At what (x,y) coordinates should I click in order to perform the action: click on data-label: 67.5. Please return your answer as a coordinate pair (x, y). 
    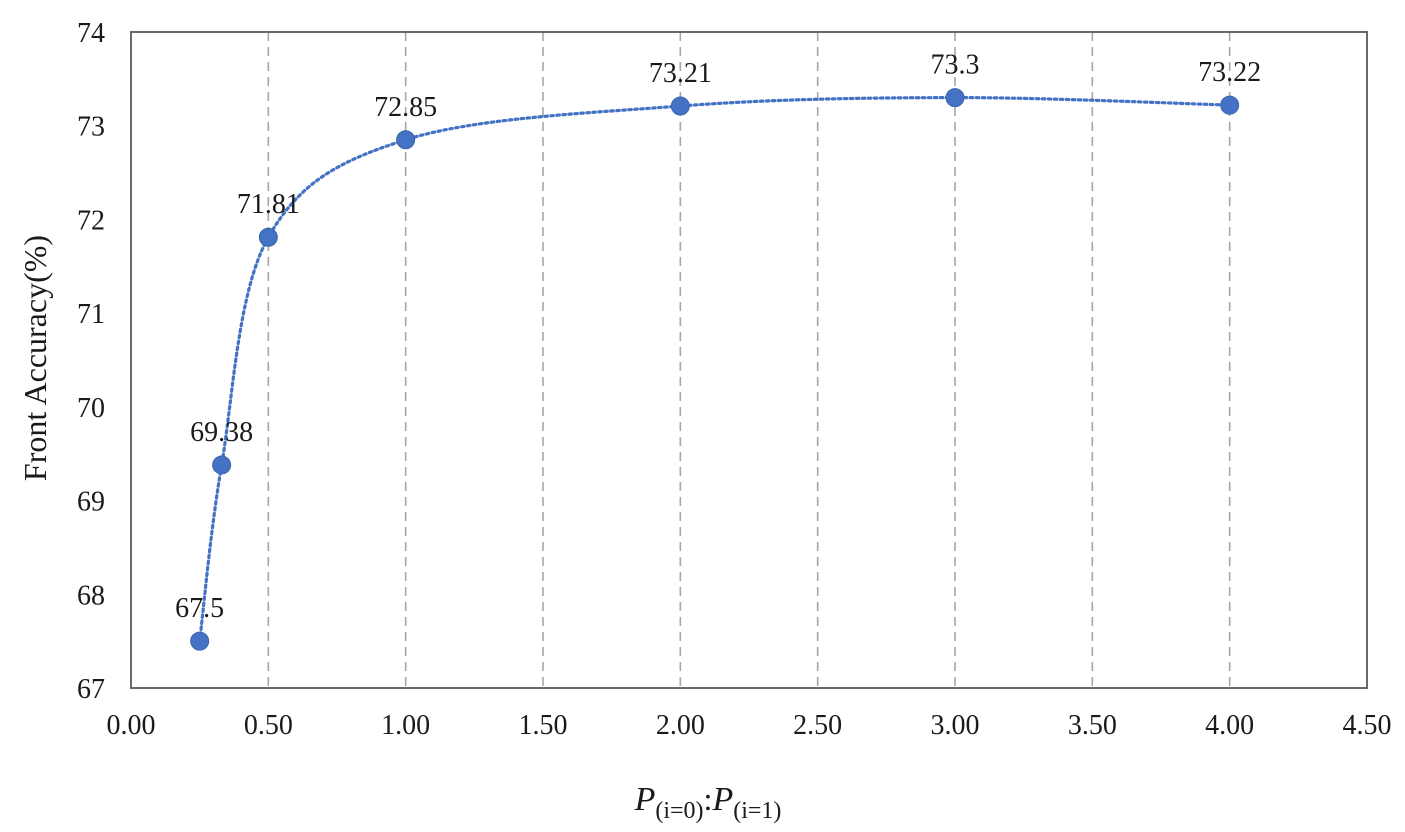
    Looking at the image, I should click on (199, 608).